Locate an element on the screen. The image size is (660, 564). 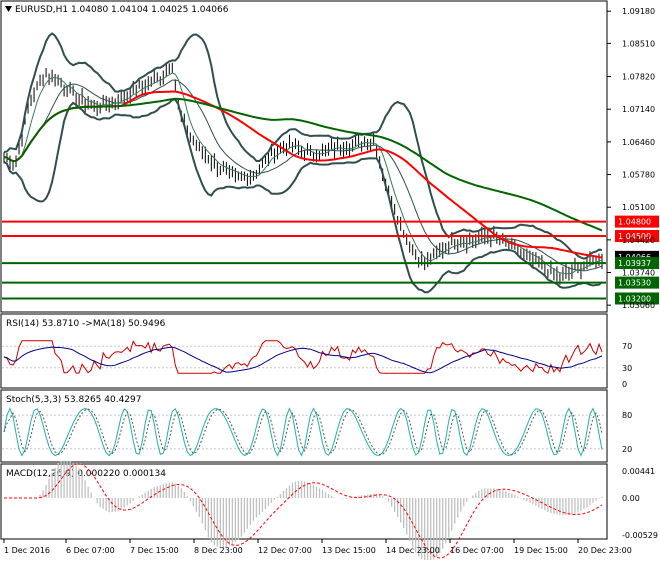
time-tick-label: 12 Dec 07:00 is located at coordinates (285, 550).